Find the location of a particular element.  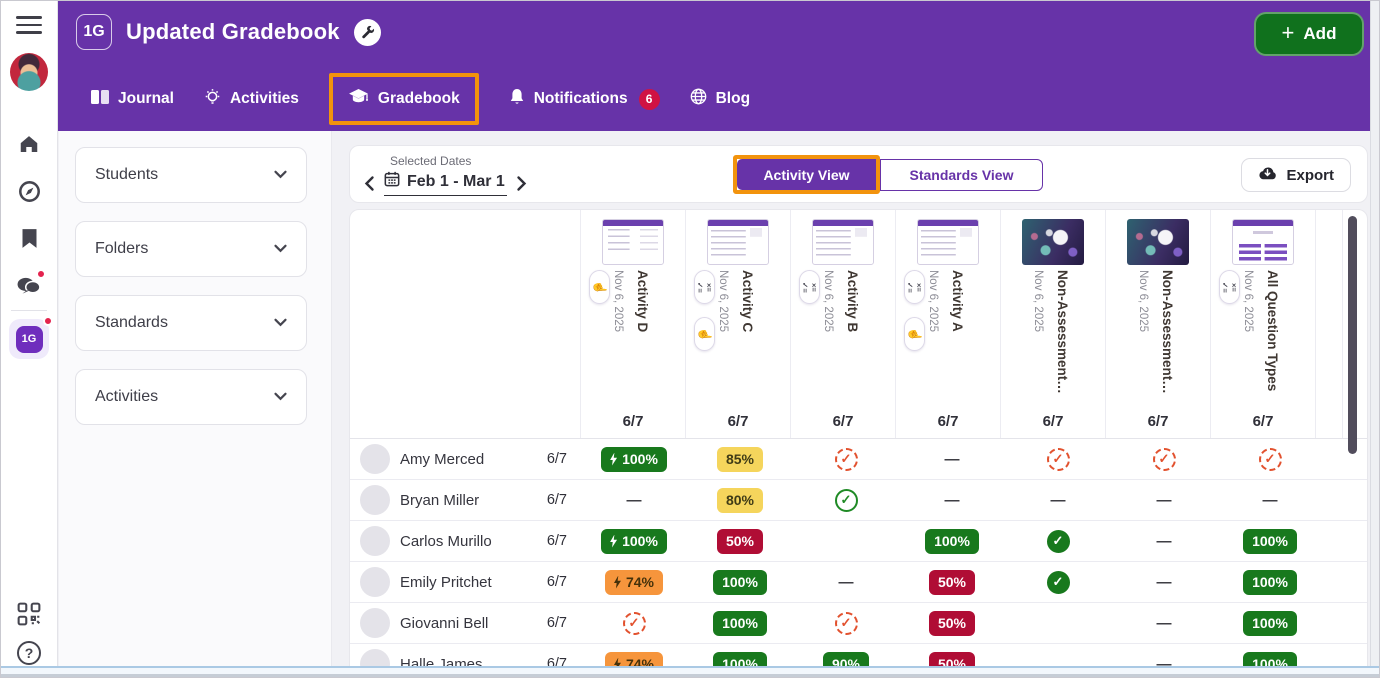

filter-folders: Folders is located at coordinates (191, 249).